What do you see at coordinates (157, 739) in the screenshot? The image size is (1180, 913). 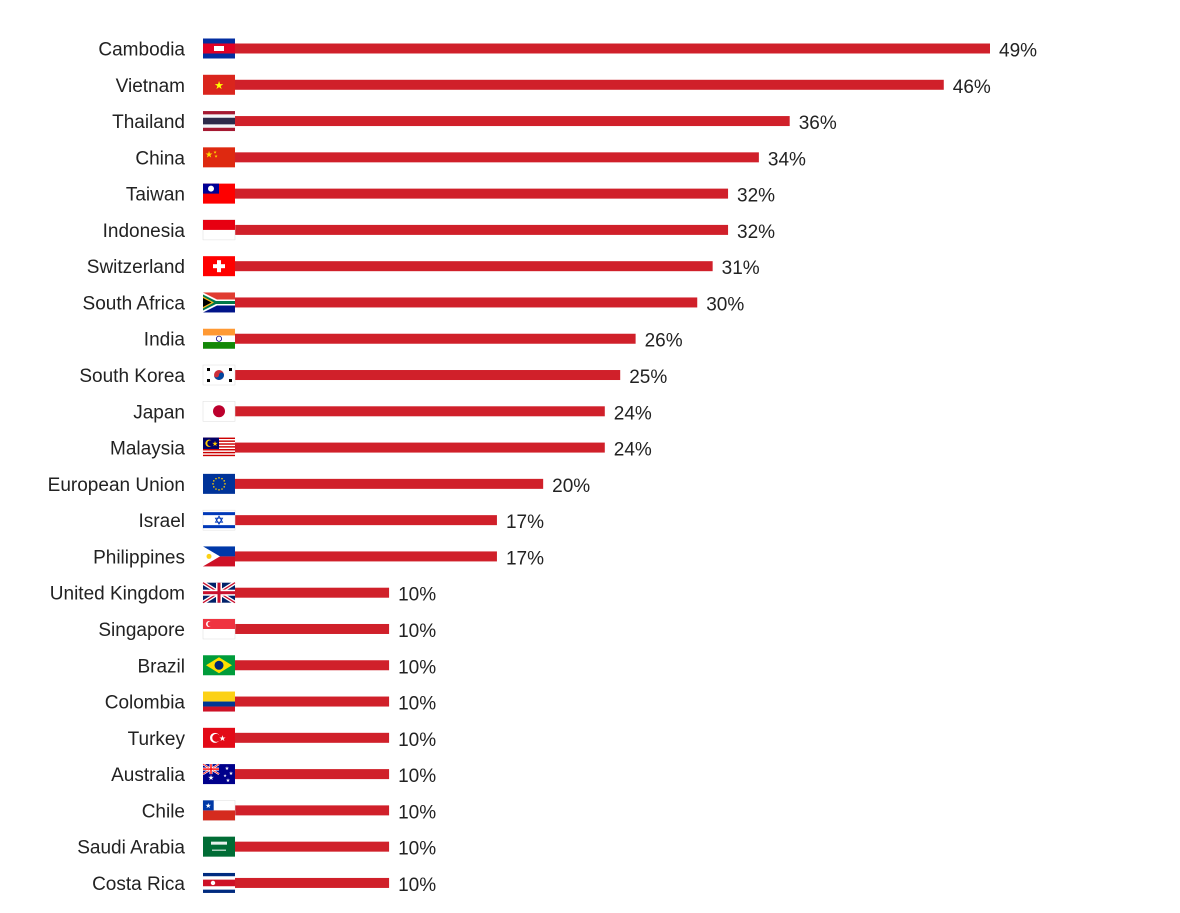 I see `category-label: Turkey` at bounding box center [157, 739].